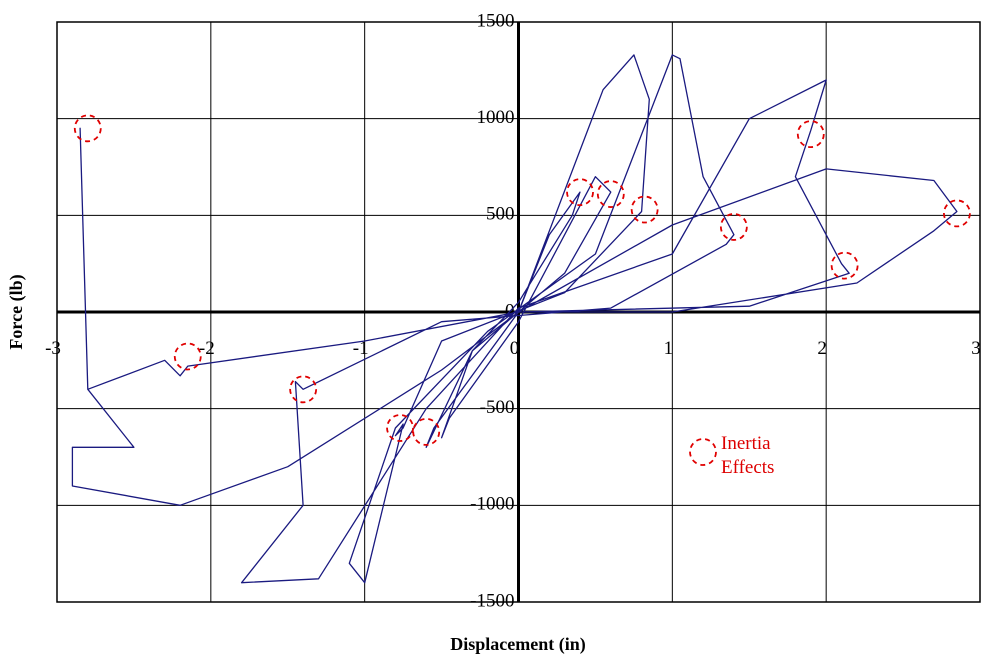 The height and width of the screenshot is (666, 1000). What do you see at coordinates (748, 455) in the screenshot?
I see `legend-label: Inertia Effects` at bounding box center [748, 455].